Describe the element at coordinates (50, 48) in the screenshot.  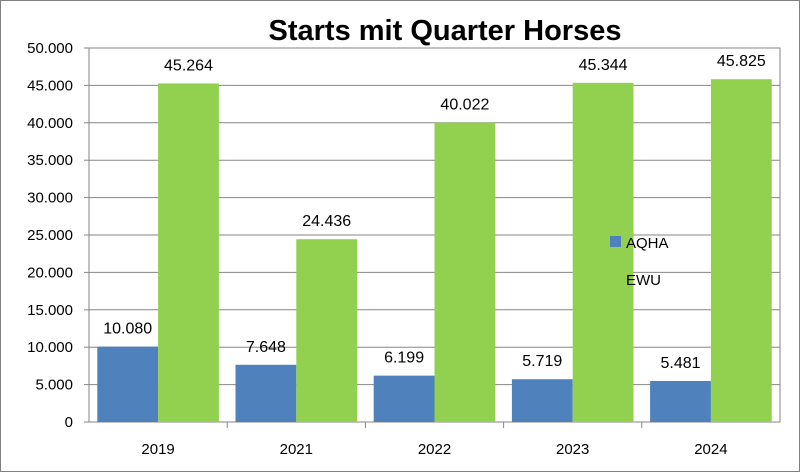
I see `y-tick-label: 50.000` at that location.